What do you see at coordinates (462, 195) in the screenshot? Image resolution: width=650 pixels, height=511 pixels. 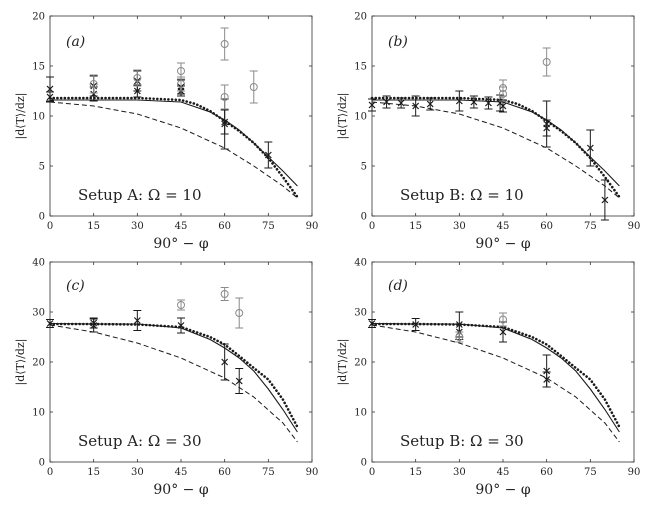 I see `panel-annotation: Setup B: Ω = 10` at bounding box center [462, 195].